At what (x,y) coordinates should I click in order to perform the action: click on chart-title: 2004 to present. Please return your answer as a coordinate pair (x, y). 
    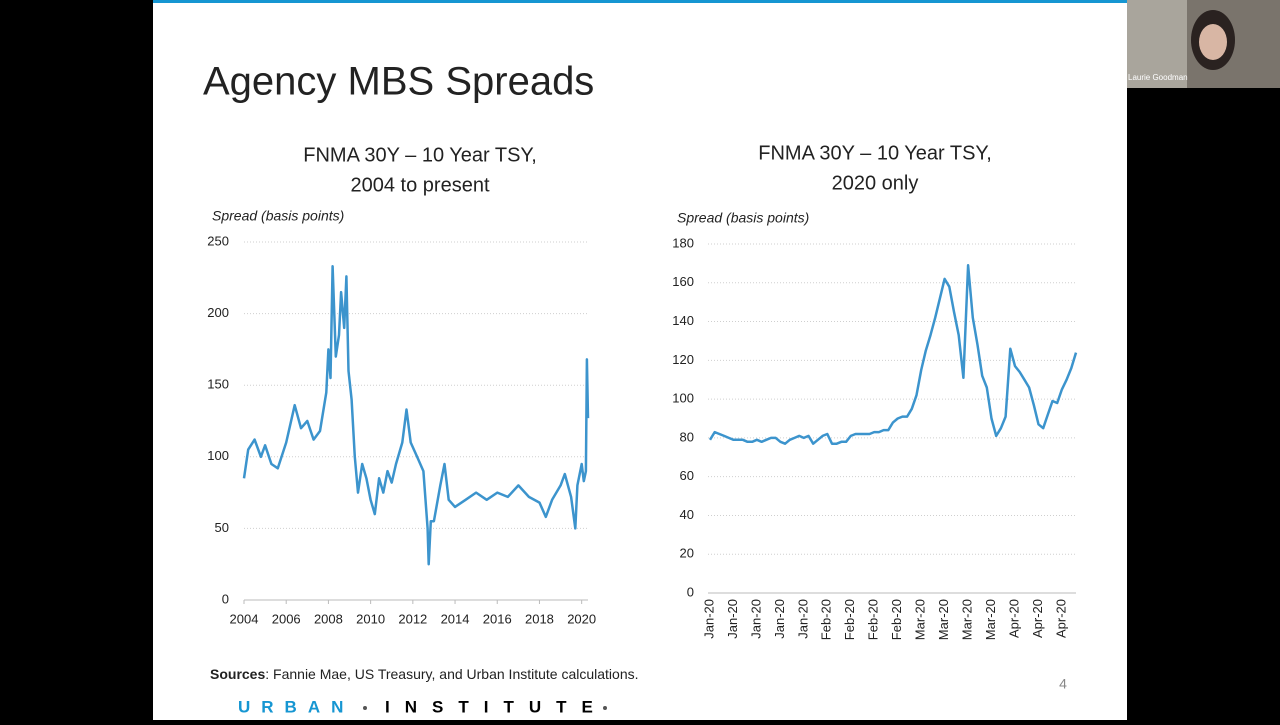
    Looking at the image, I should click on (420, 185).